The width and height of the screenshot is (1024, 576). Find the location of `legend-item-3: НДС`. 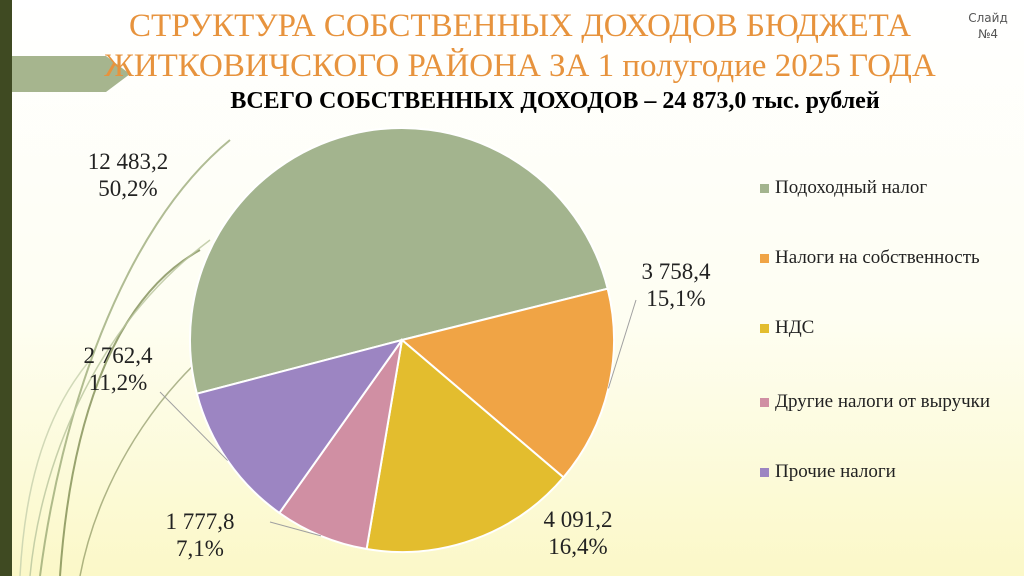

legend-item-3: НДС is located at coordinates (884, 328).